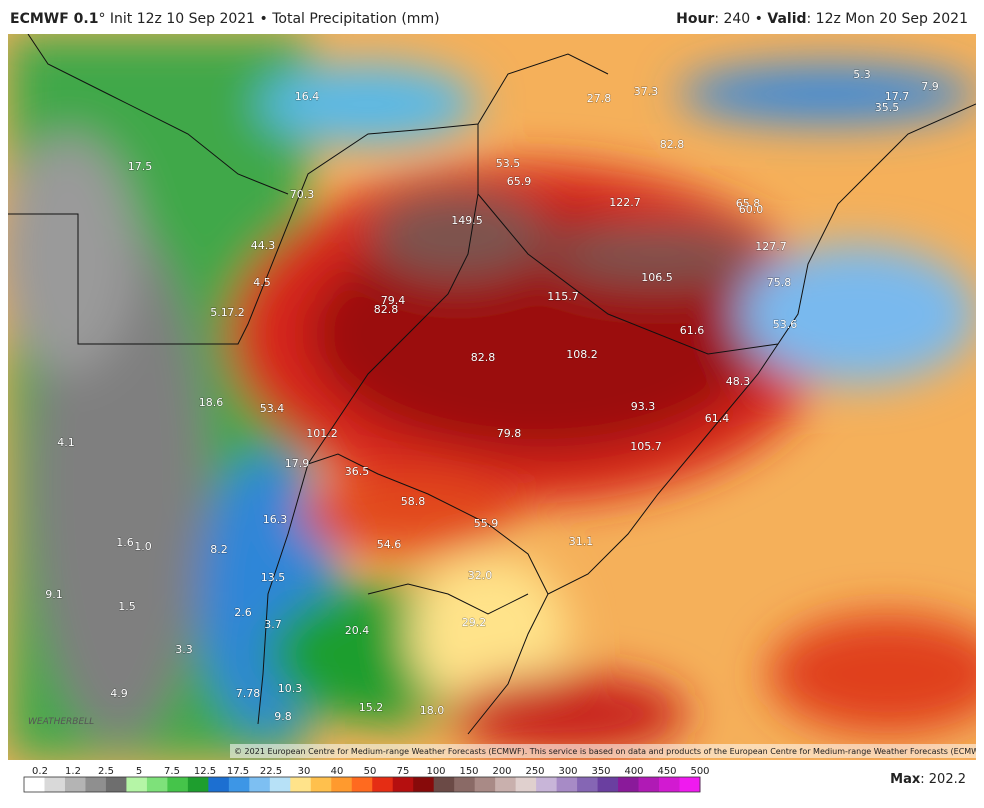 This screenshot has width=984, height=808. Describe the element at coordinates (357, 630) in the screenshot. I see `value-label: 20.4` at that location.